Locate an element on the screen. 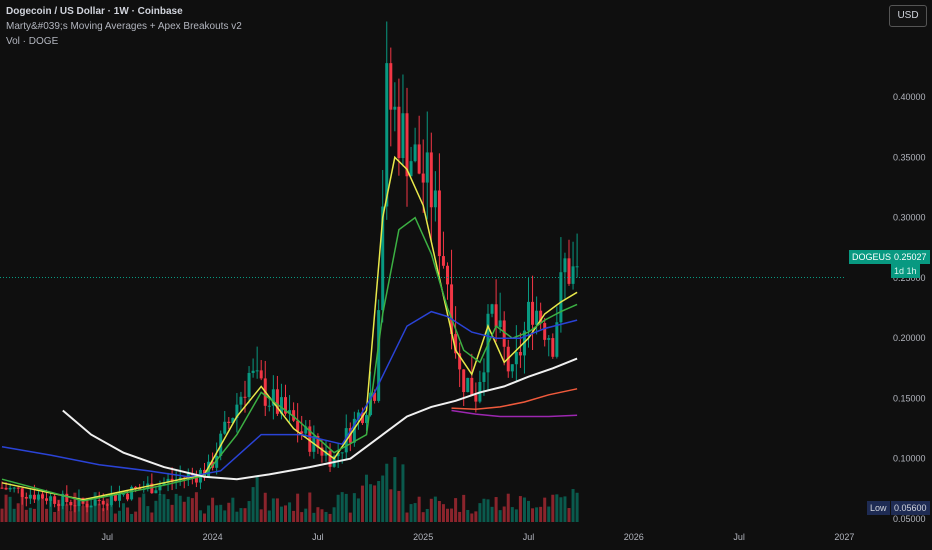 This screenshot has height=550, width=932. time-tick-label: 2025 is located at coordinates (423, 537).